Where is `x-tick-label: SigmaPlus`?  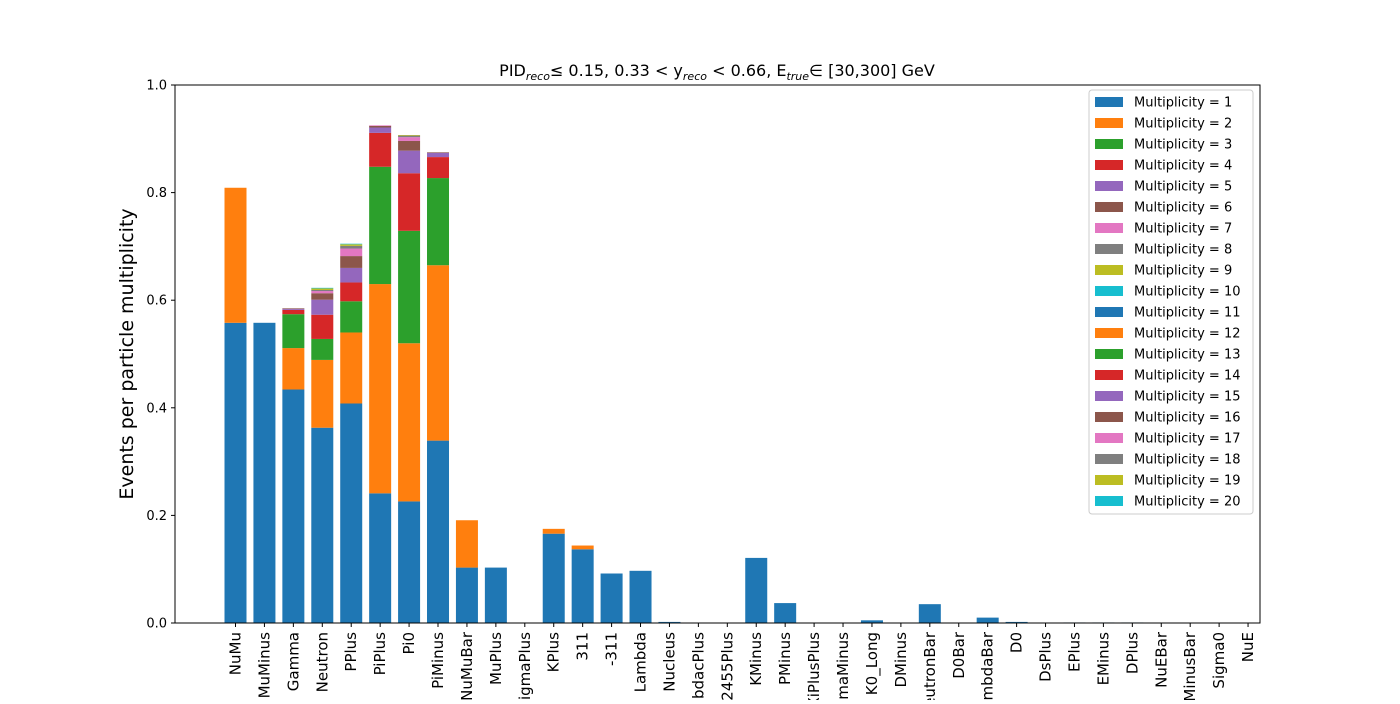
x-tick-label: SigmaPlus is located at coordinates (525, 666).